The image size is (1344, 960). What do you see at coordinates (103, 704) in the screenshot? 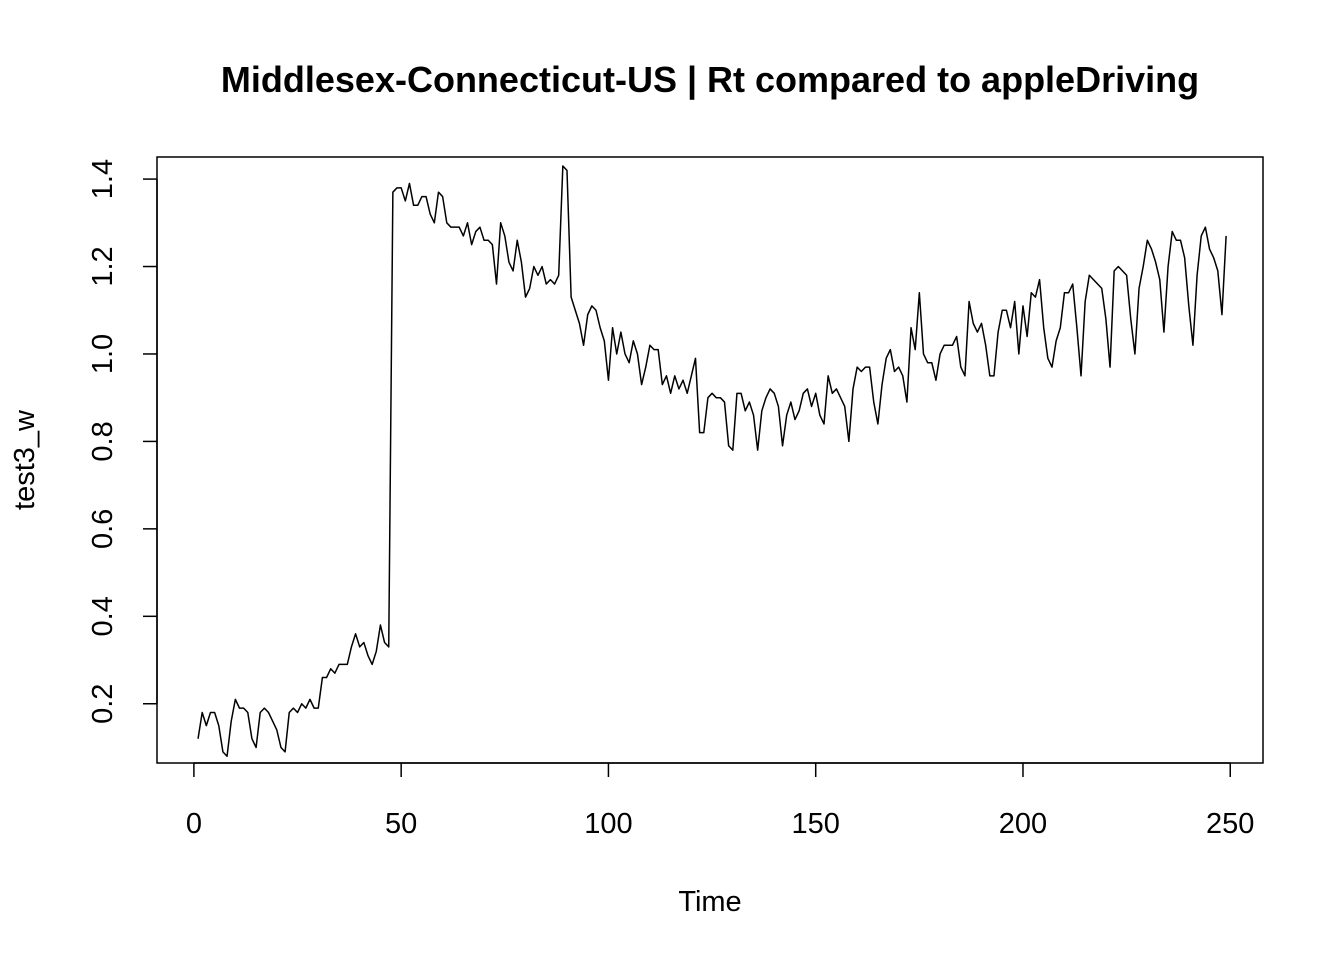
I see `y-tick-label: 0.2` at bounding box center [103, 704].